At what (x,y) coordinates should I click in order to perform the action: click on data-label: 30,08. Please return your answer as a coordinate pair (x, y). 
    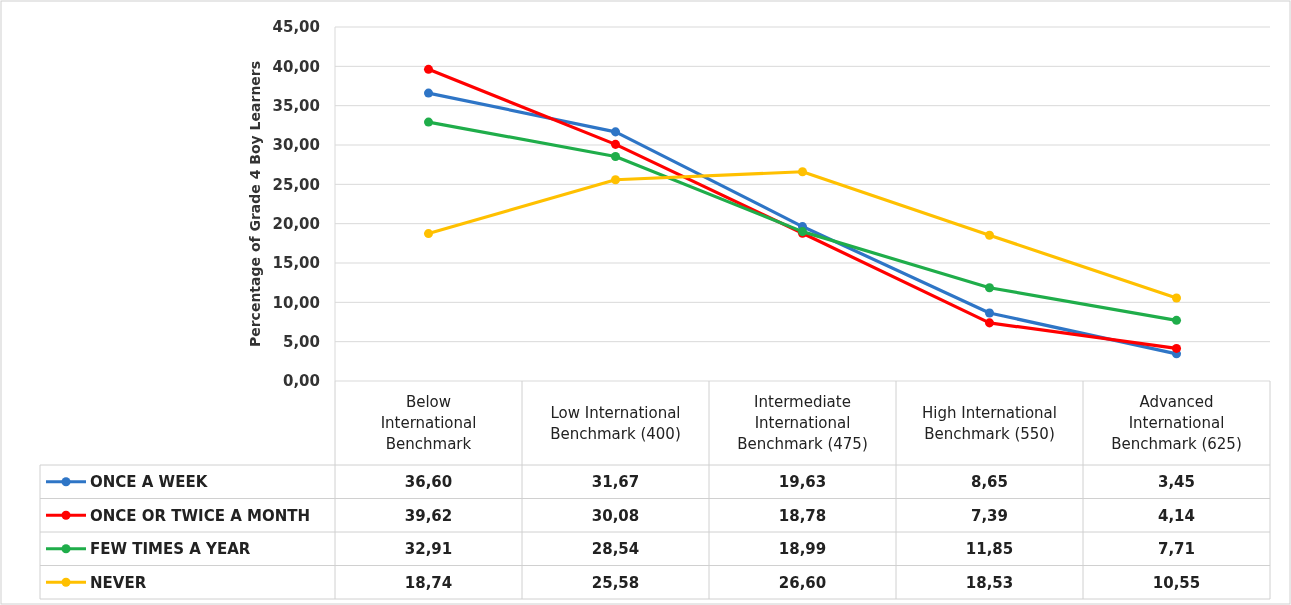
    Looking at the image, I should click on (615, 515).